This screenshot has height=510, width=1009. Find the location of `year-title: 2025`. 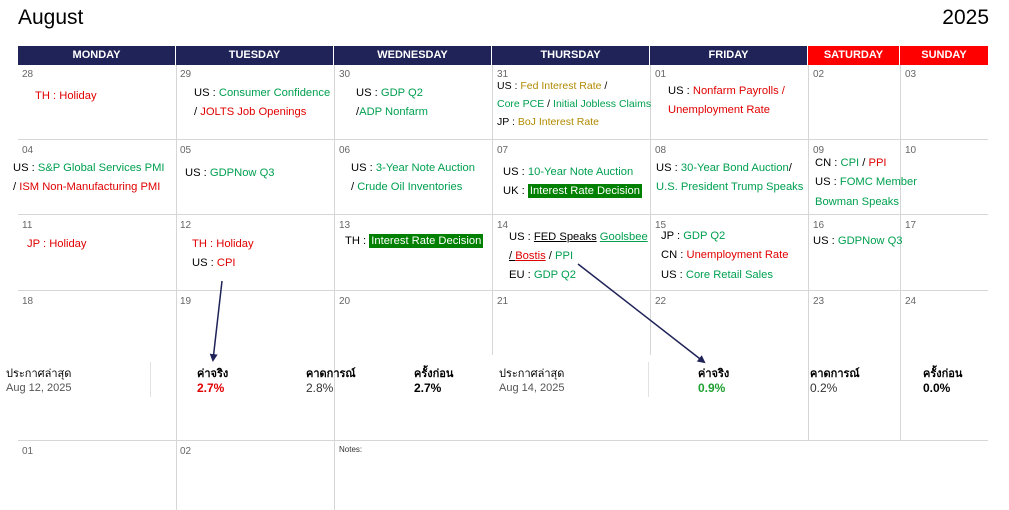

year-title: 2025 is located at coordinates (965, 17).